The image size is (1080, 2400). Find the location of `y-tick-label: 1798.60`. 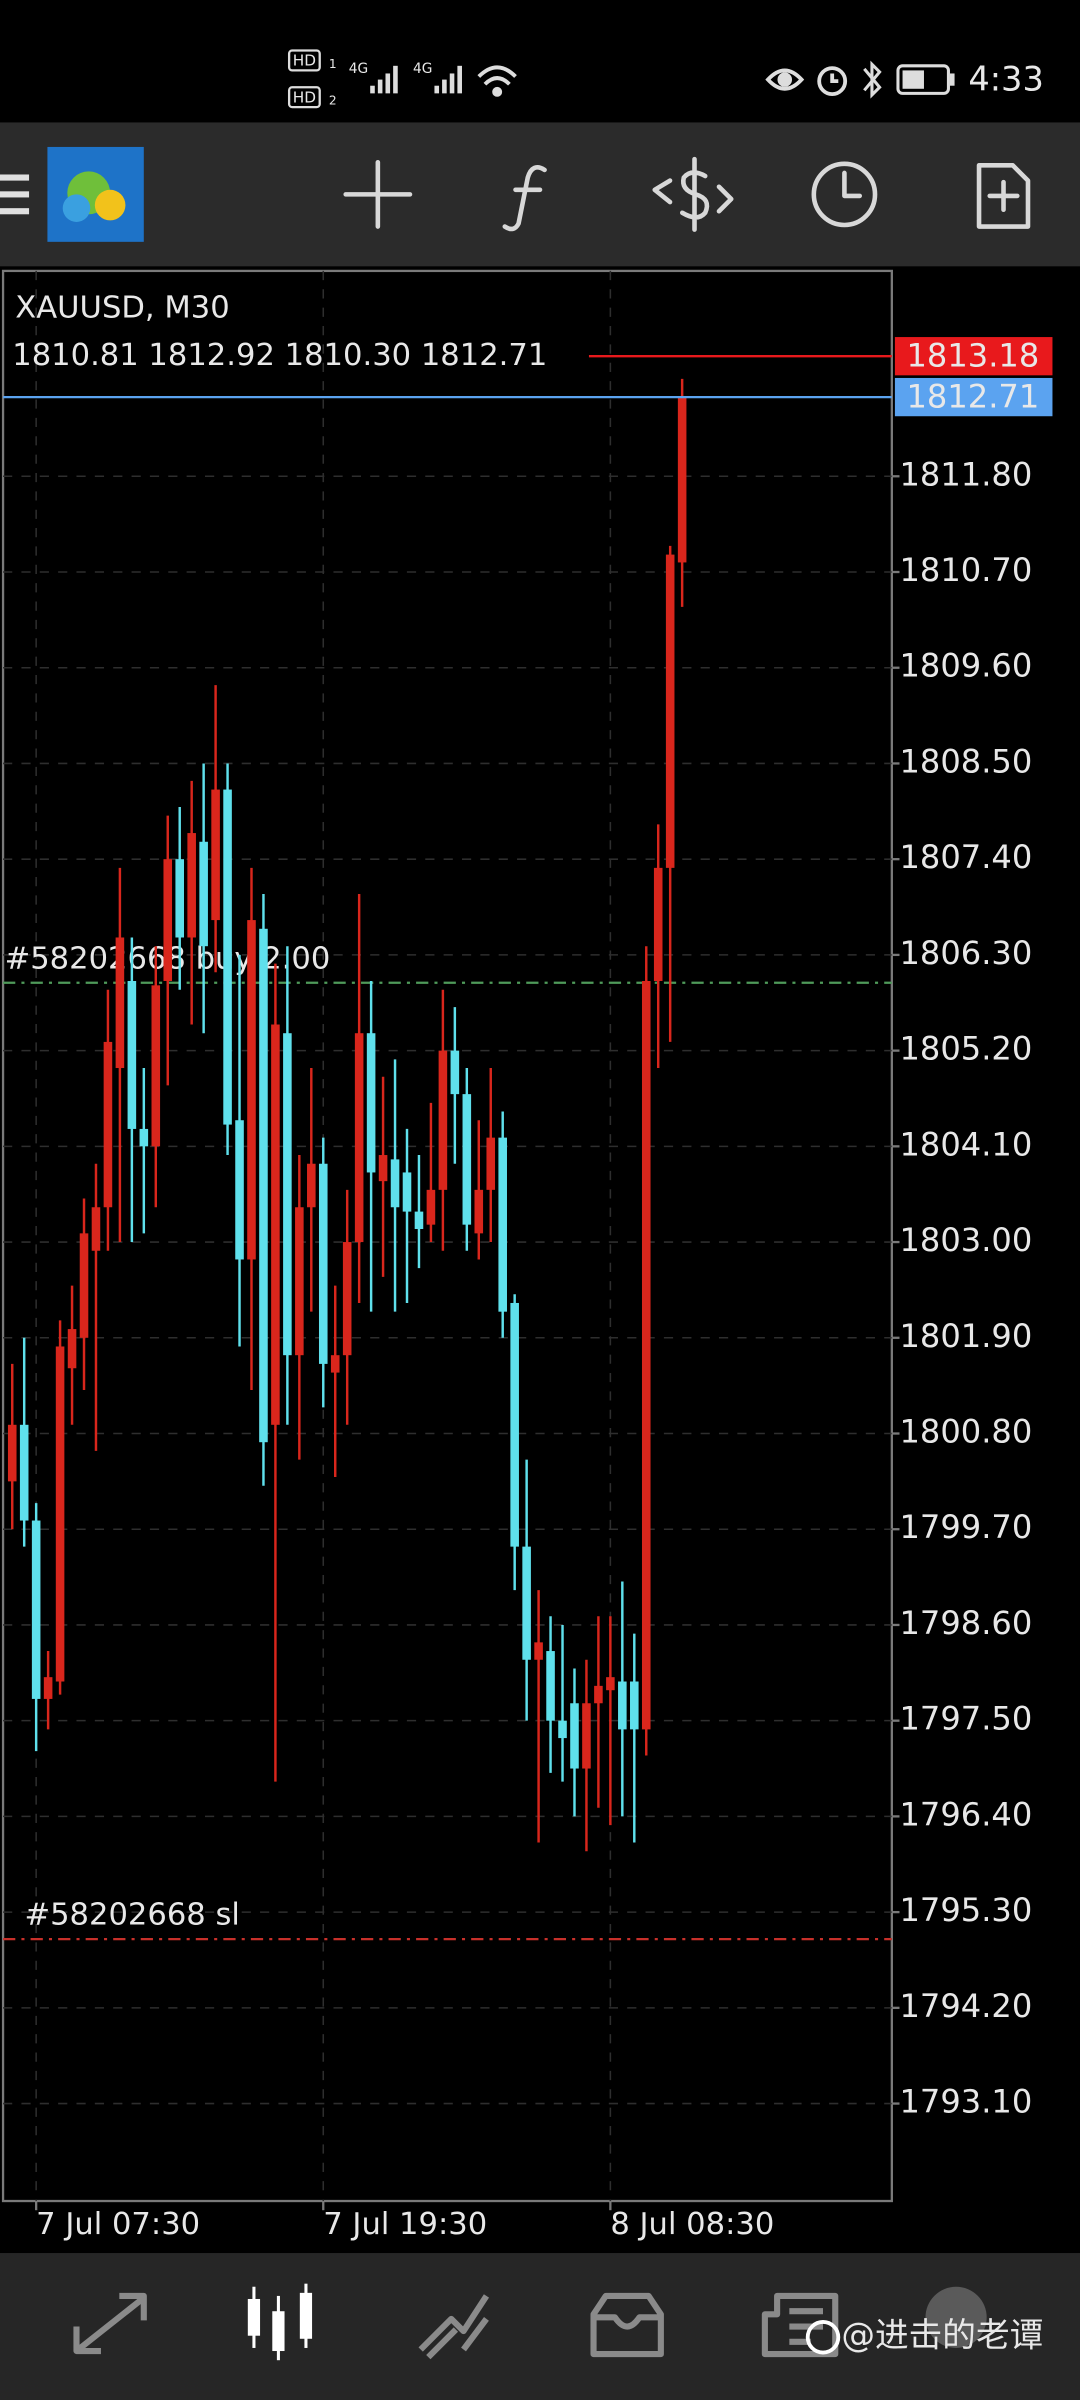

y-tick-label: 1798.60 is located at coordinates (965, 1623).